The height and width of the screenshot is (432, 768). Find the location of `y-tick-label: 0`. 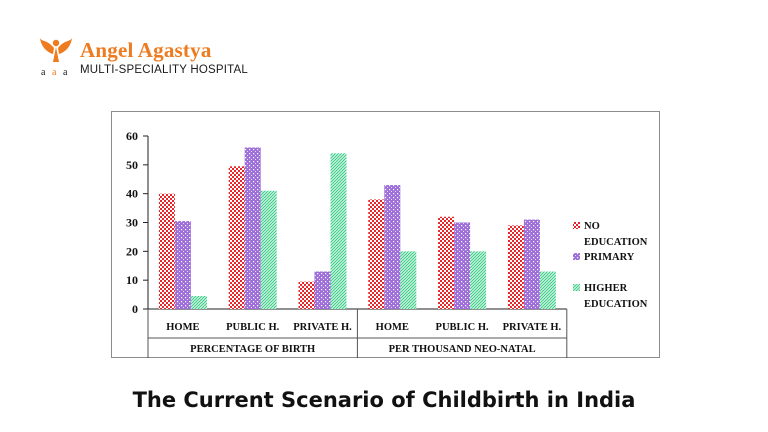

y-tick-label: 0 is located at coordinates (135, 309).